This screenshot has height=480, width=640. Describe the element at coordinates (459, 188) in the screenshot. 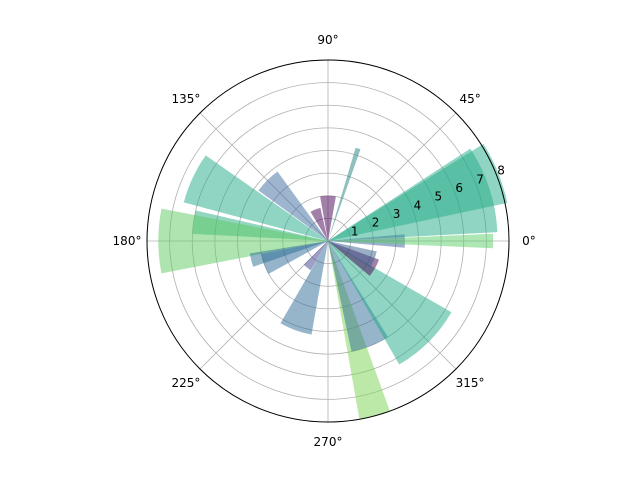

I see `radial-tick-label: 6` at that location.